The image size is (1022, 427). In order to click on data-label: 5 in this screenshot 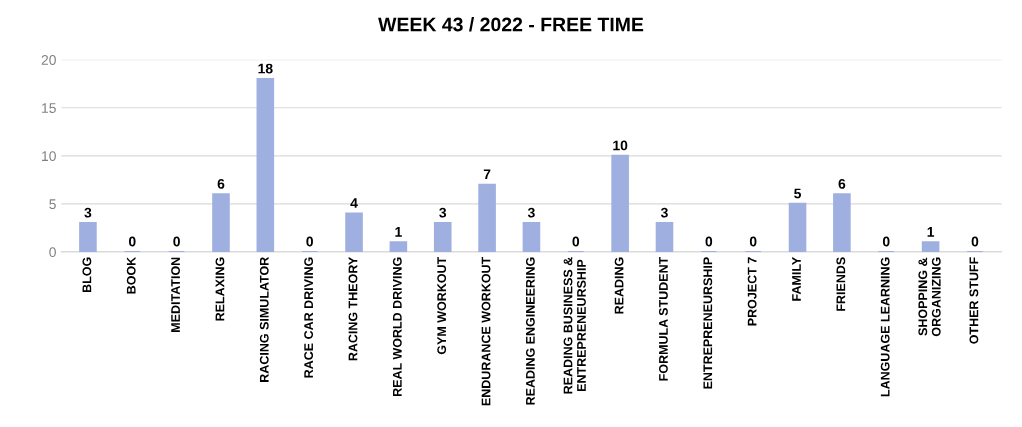, I will do `click(798, 193)`.